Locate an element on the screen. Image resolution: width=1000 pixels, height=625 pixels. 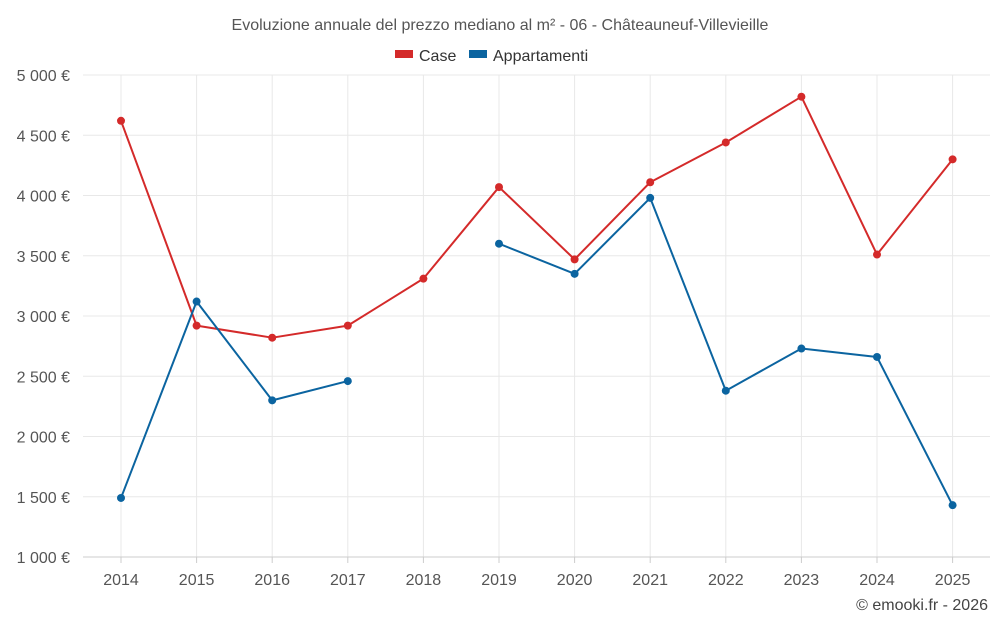
x-tick-label: 2023 is located at coordinates (802, 580).